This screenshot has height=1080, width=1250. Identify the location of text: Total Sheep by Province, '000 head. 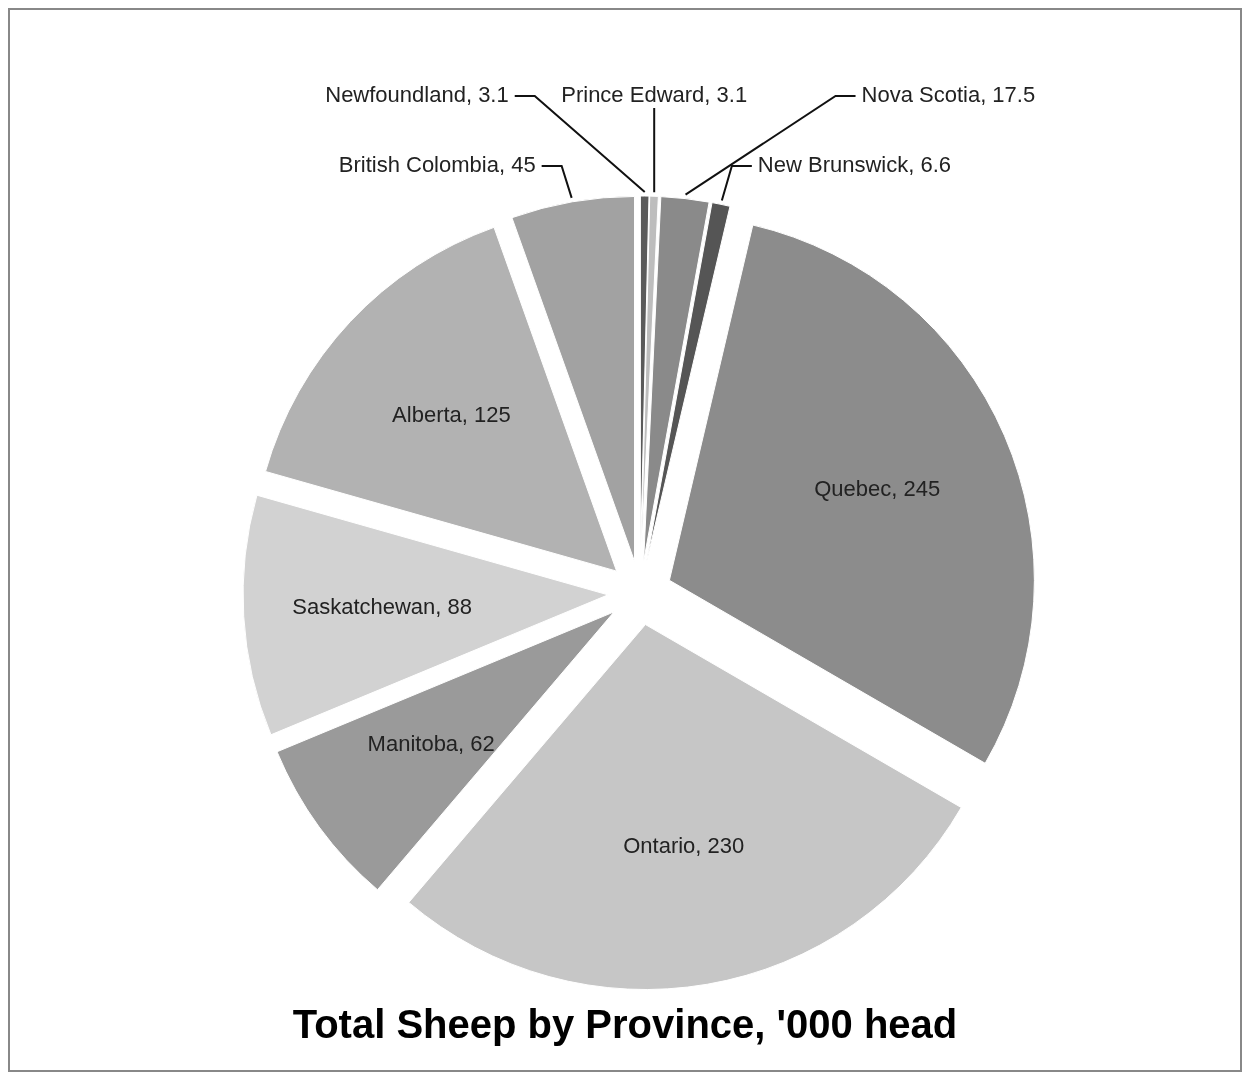
(625, 1024).